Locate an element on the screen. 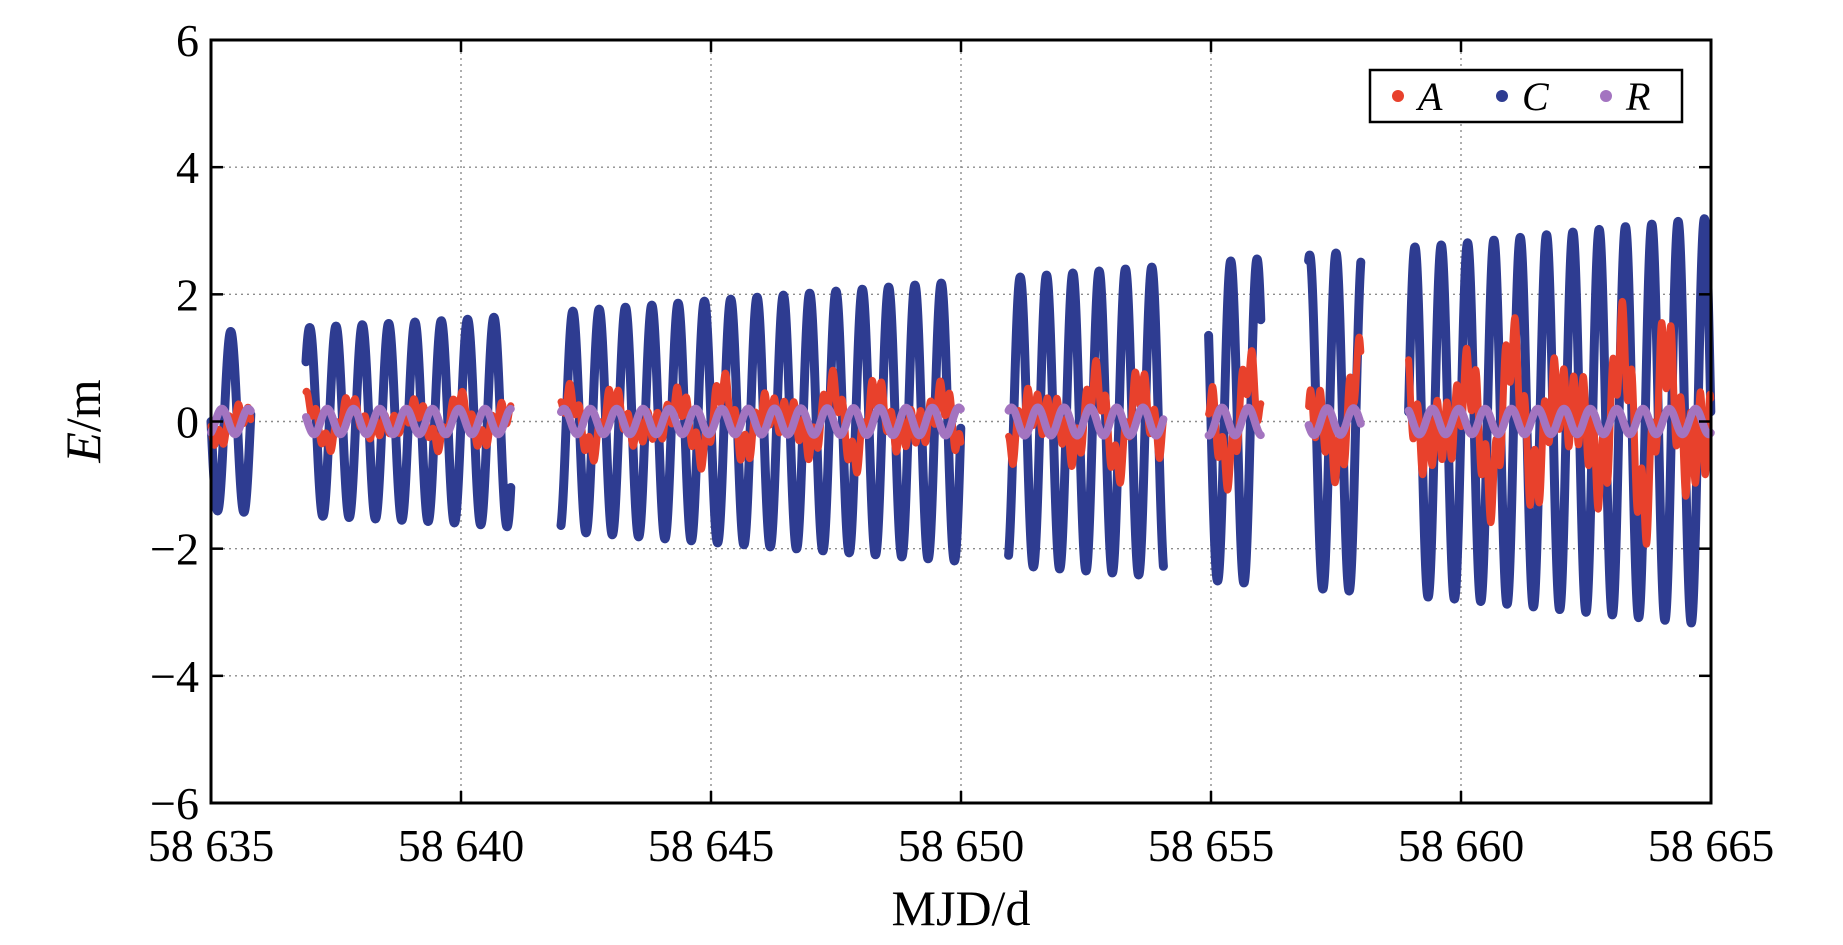  y-tick-label-1: −4 is located at coordinates (174, 676).